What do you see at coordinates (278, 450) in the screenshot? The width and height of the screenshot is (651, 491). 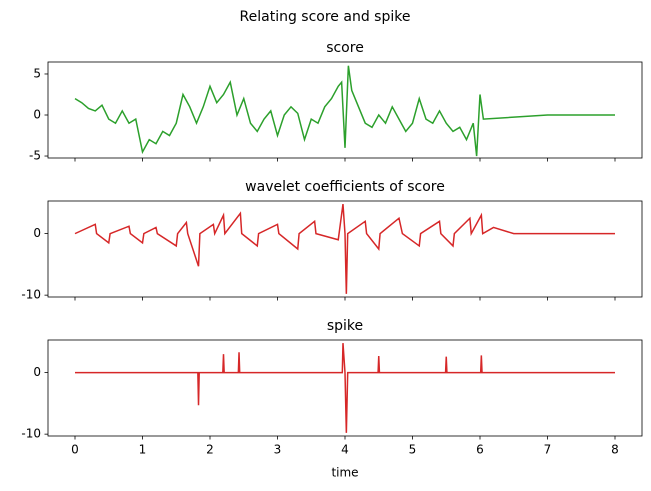 I see `x-tick-label: 3` at bounding box center [278, 450].